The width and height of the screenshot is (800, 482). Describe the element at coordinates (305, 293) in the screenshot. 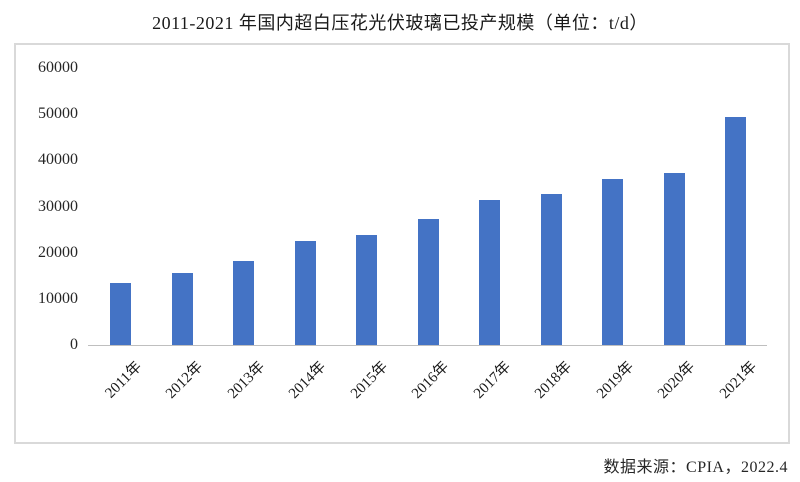

I see `bar-2014年` at that location.